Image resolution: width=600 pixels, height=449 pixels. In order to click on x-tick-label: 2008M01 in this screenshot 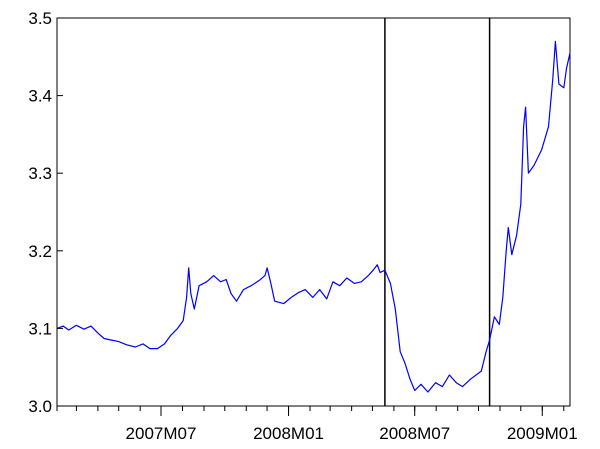, I will do `click(288, 433)`.